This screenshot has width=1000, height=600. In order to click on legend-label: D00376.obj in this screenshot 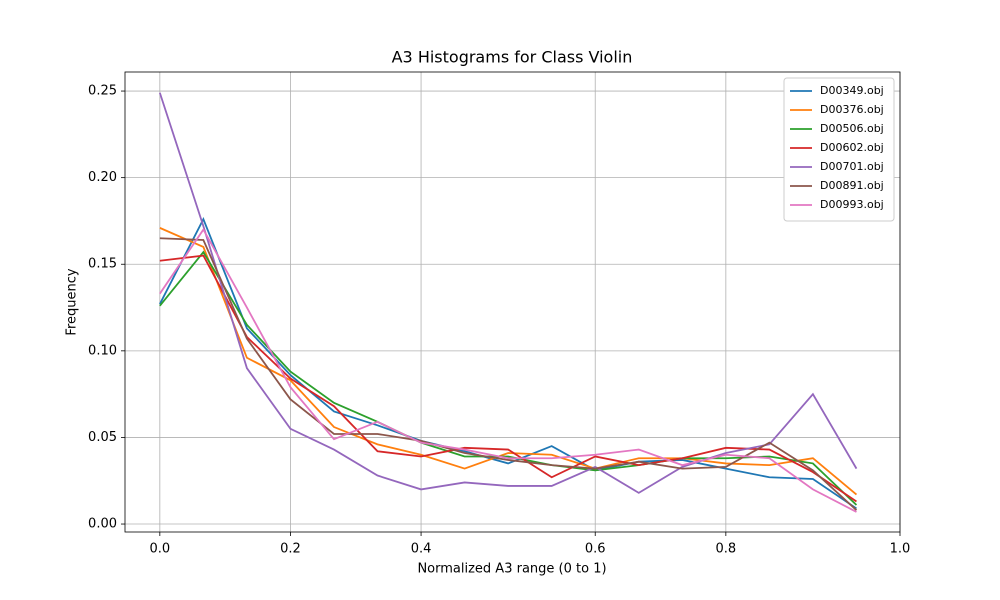, I will do `click(852, 109)`.